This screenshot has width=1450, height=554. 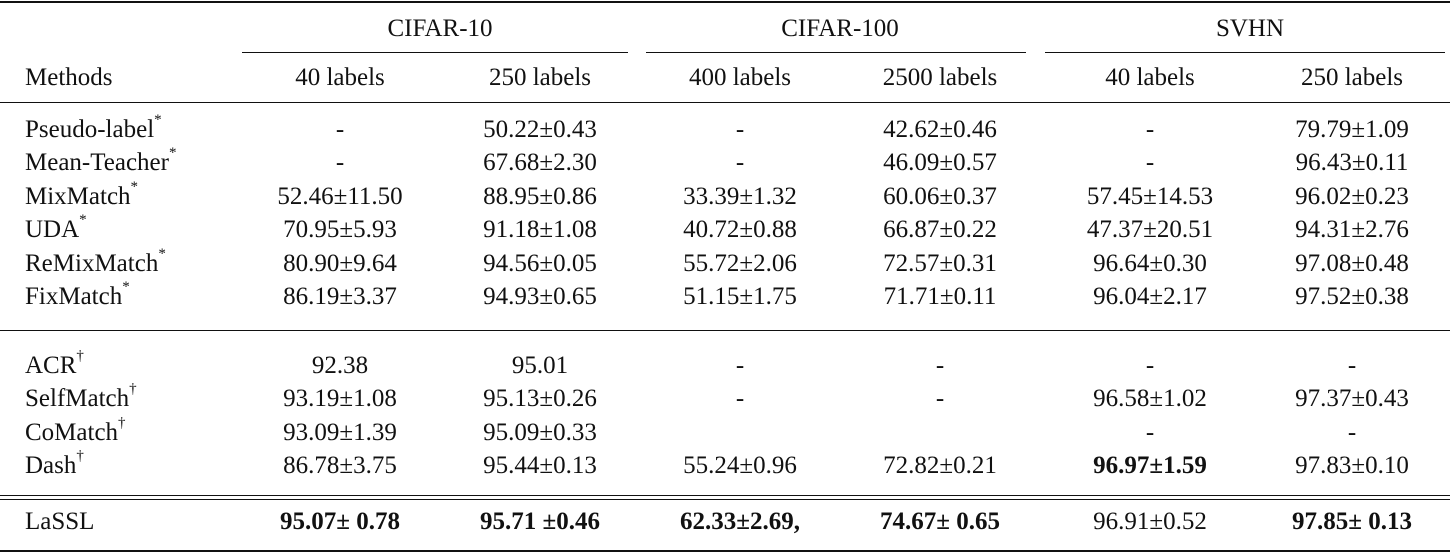 I want to click on table-cell: 80.90±9.64, so click(x=340, y=263).